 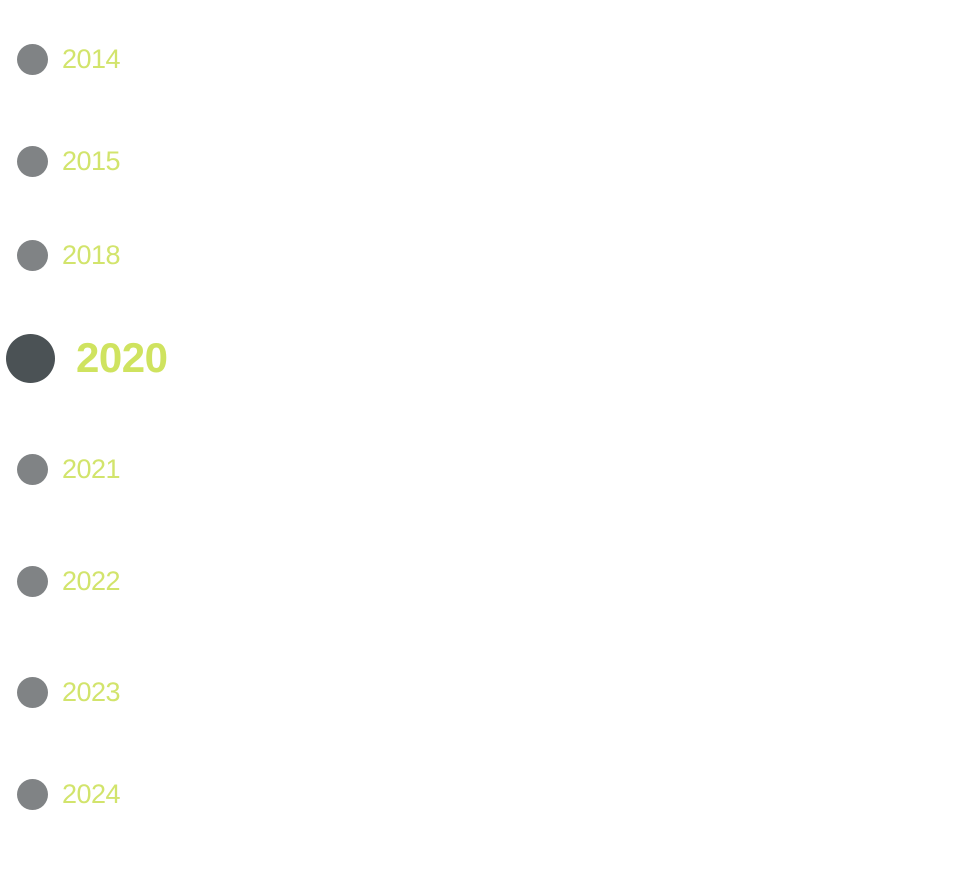 I want to click on year-label: 2020, so click(x=122, y=357).